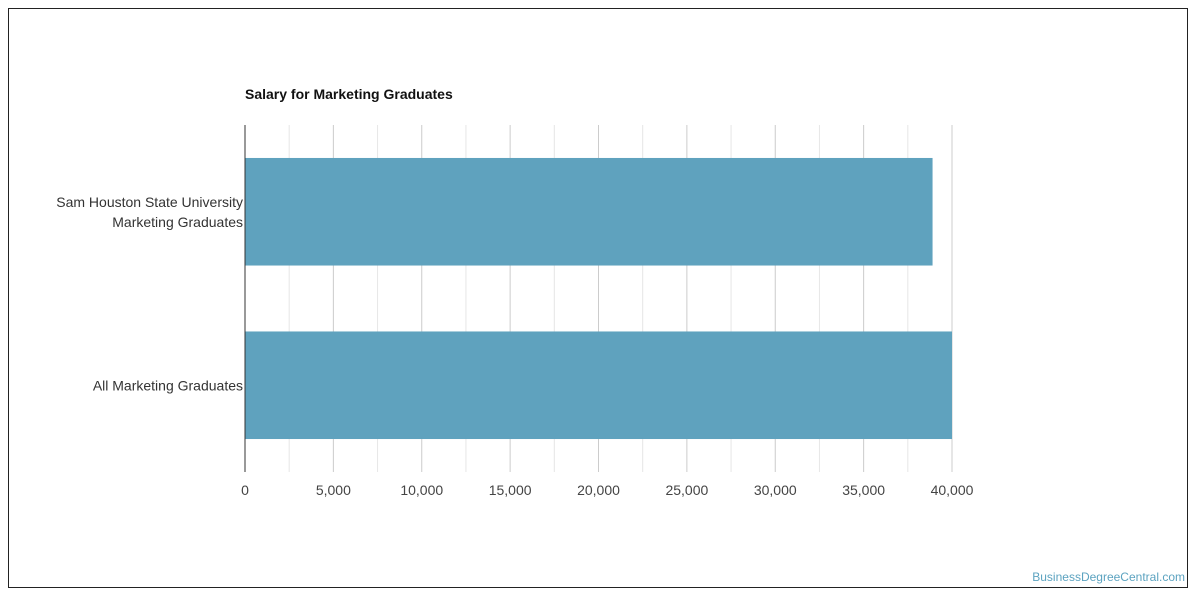 The height and width of the screenshot is (600, 1200). Describe the element at coordinates (1108, 577) in the screenshot. I see `watermark-link: BusinessDegreeCentral.com` at that location.